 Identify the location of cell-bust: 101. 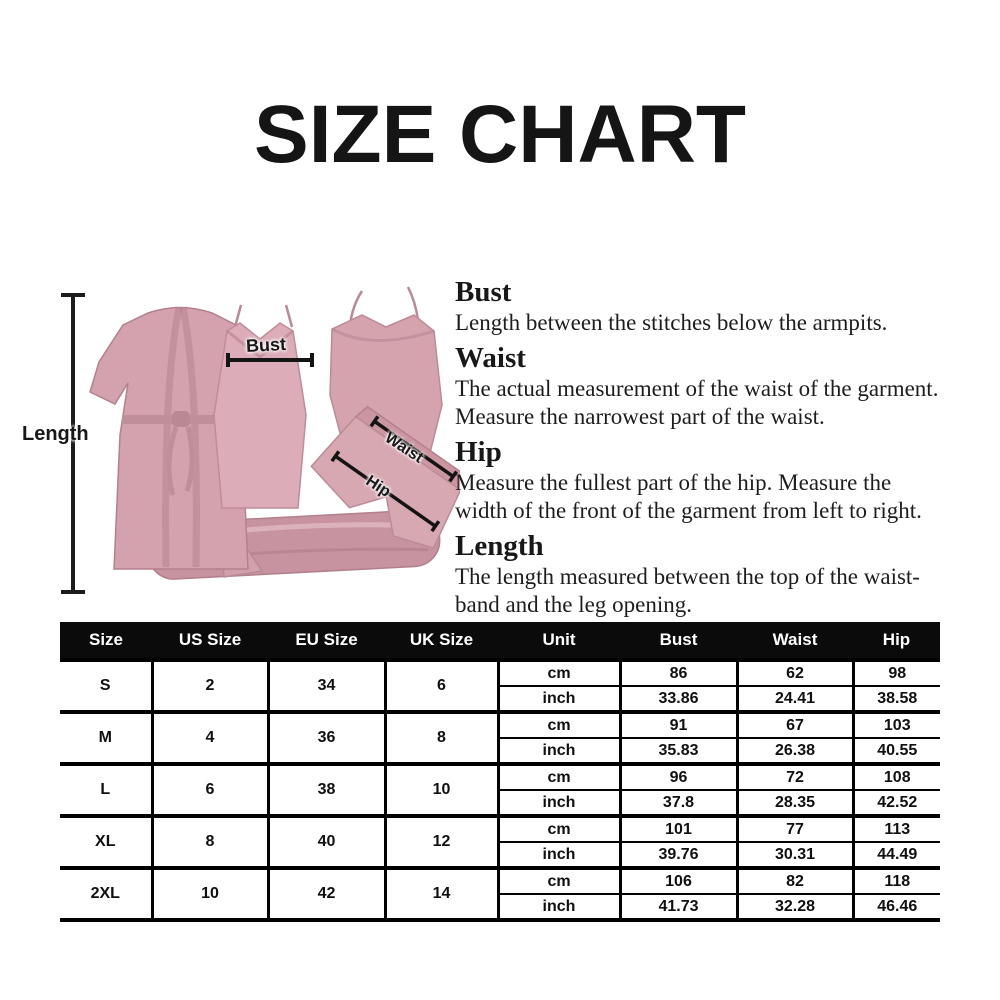
(679, 828).